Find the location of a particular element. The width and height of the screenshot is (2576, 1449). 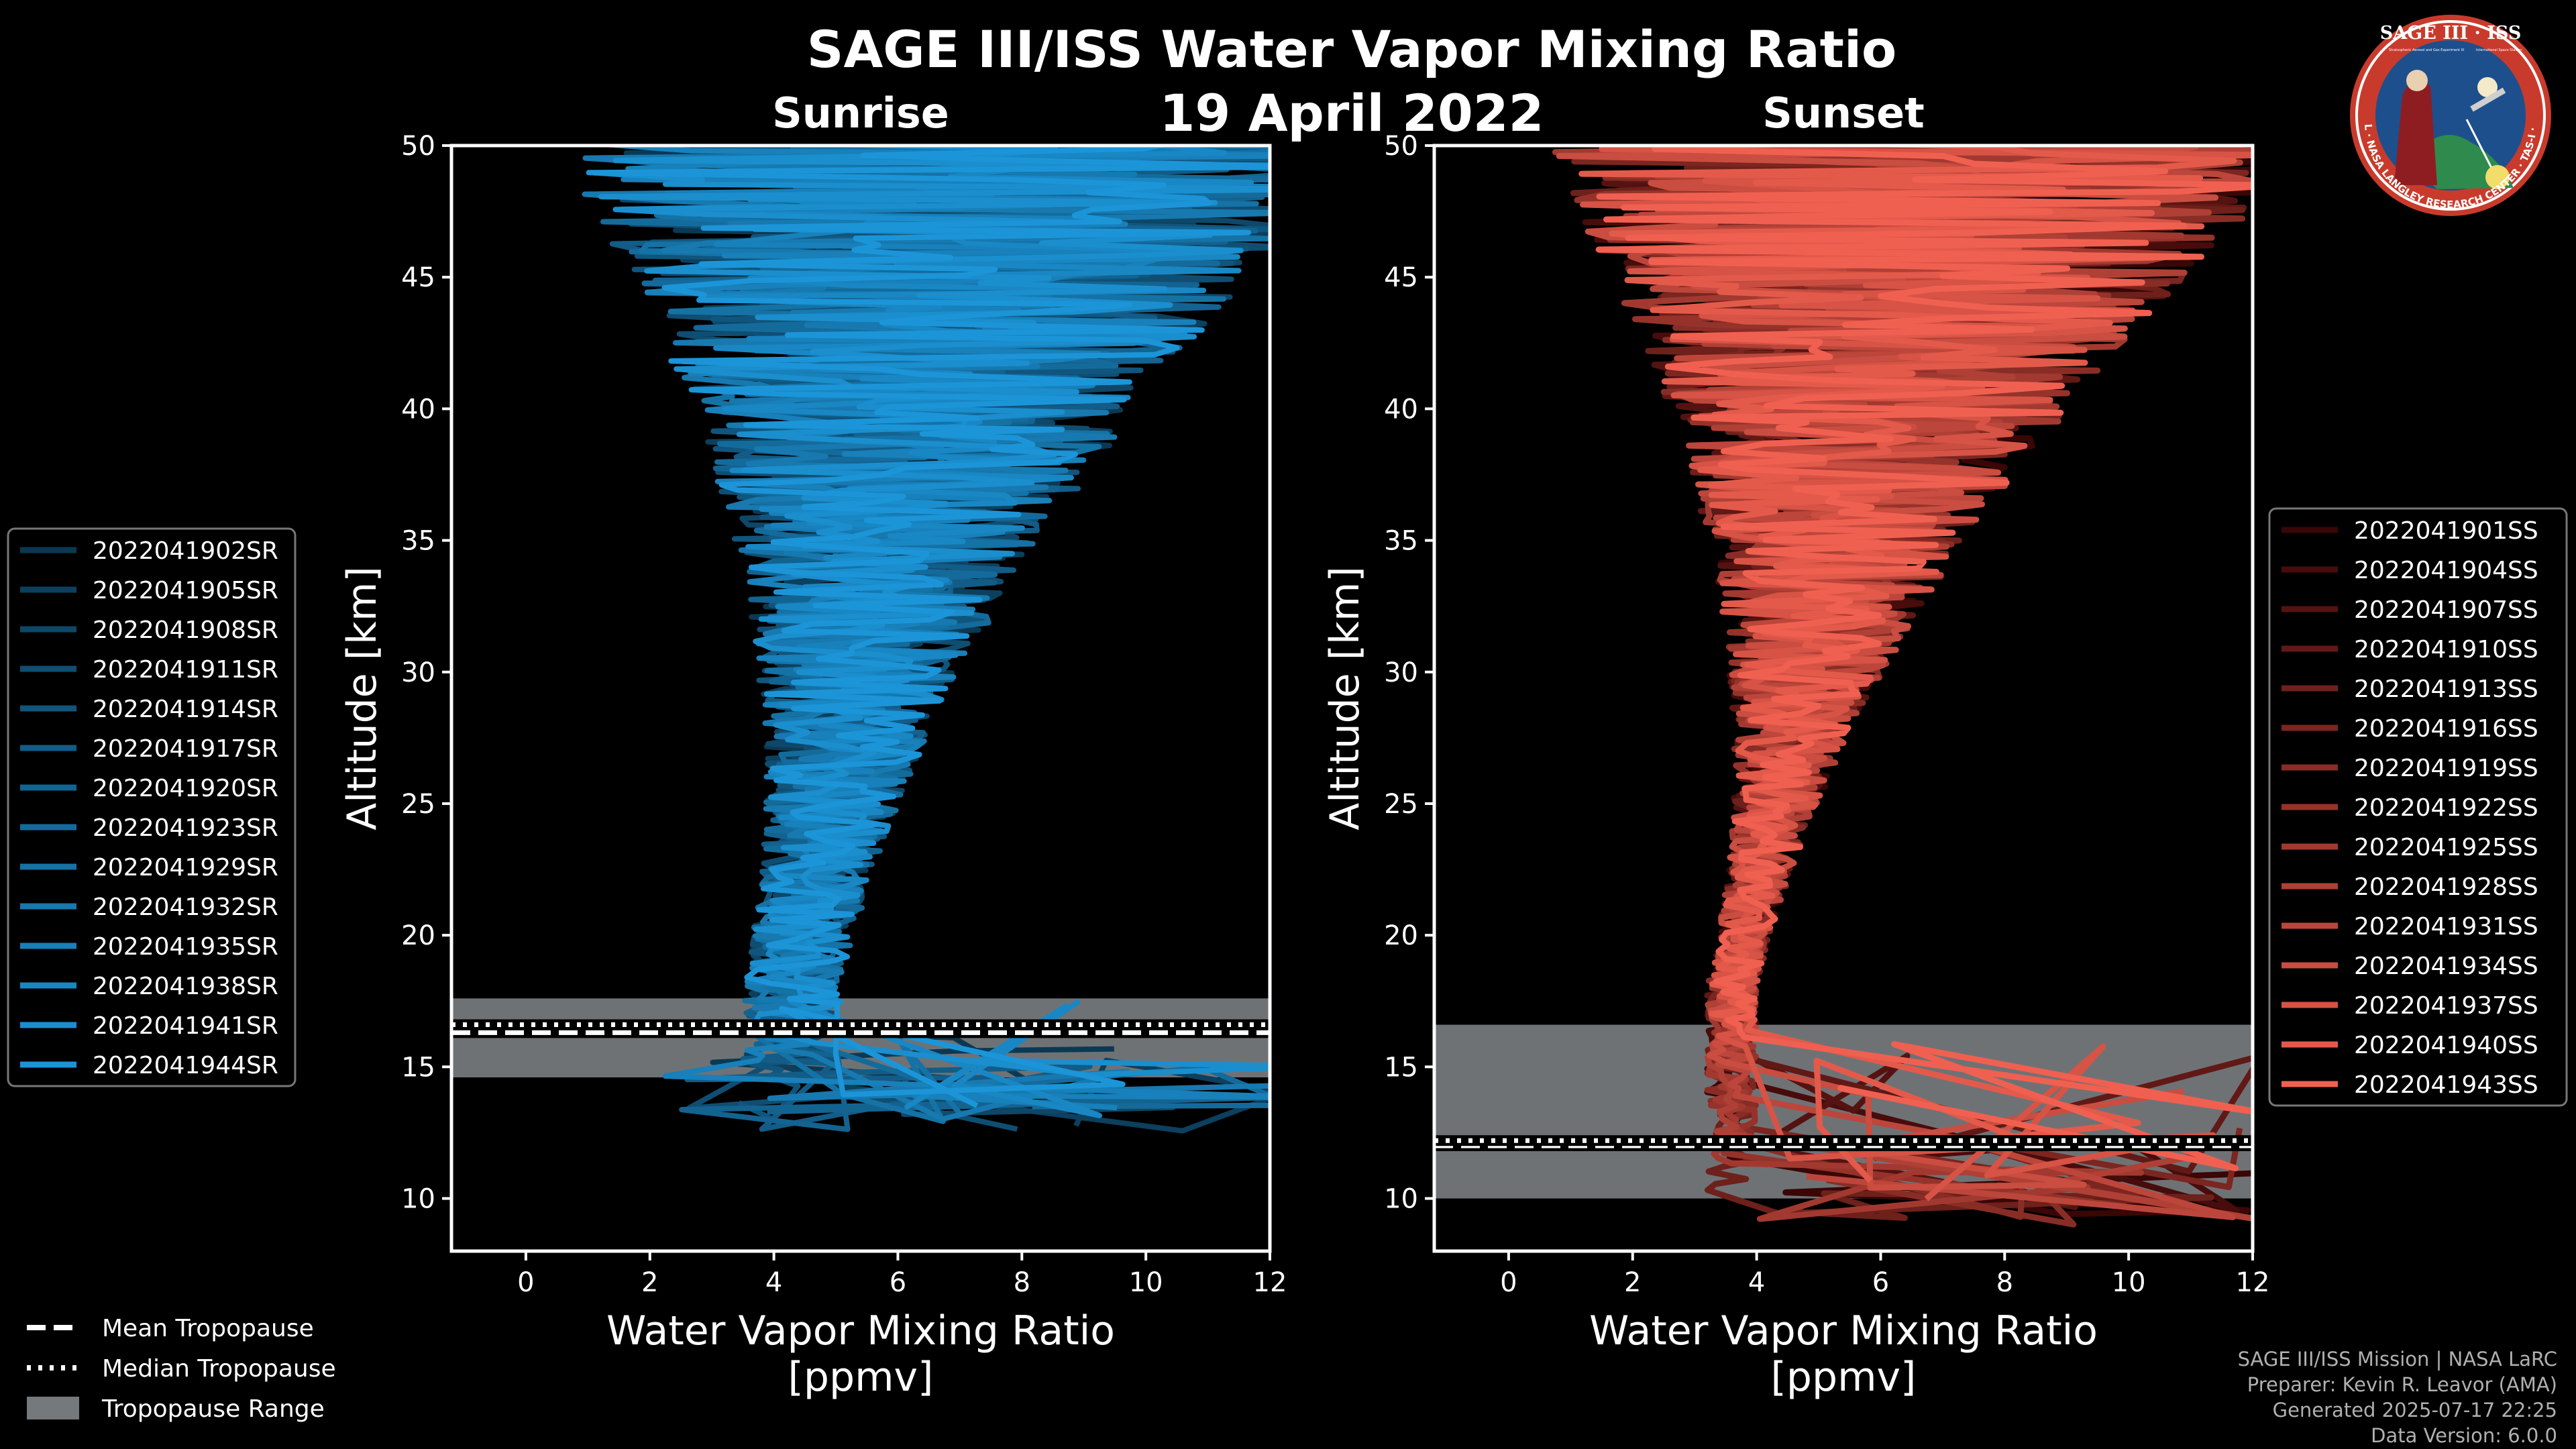

sunset-ytick-label: 25 is located at coordinates (1401, 804).